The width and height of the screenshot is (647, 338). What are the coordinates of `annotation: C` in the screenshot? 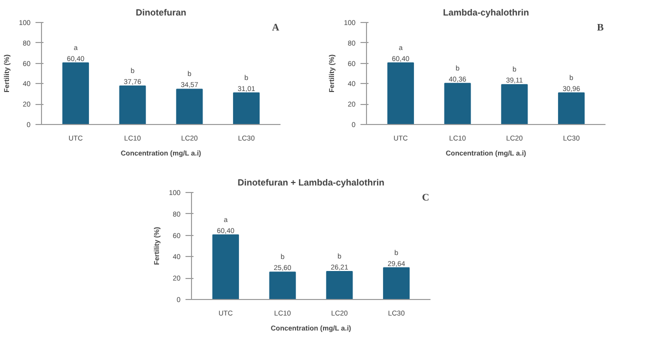 It's located at (426, 198).